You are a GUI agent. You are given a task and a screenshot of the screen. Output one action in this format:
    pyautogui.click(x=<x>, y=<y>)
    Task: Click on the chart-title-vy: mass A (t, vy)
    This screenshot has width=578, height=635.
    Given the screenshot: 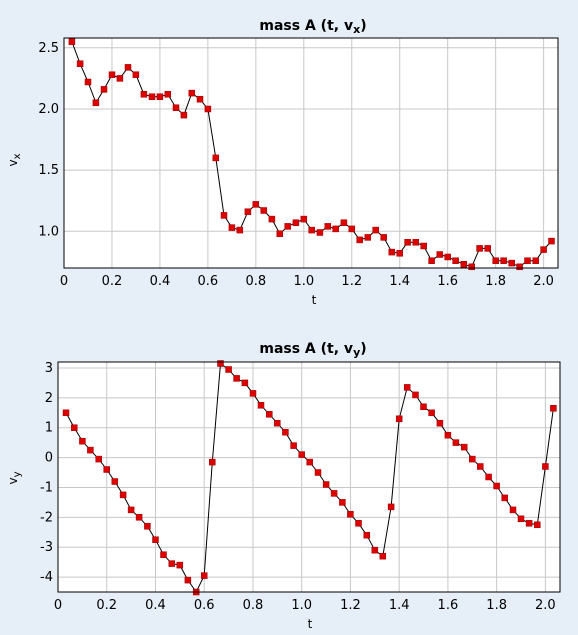 What is the action you would take?
    pyautogui.click(x=312, y=350)
    